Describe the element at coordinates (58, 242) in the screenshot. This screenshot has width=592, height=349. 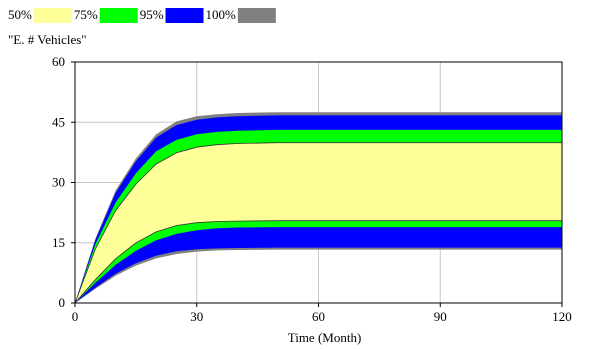
I see `y-tick-label-15: 15` at that location.